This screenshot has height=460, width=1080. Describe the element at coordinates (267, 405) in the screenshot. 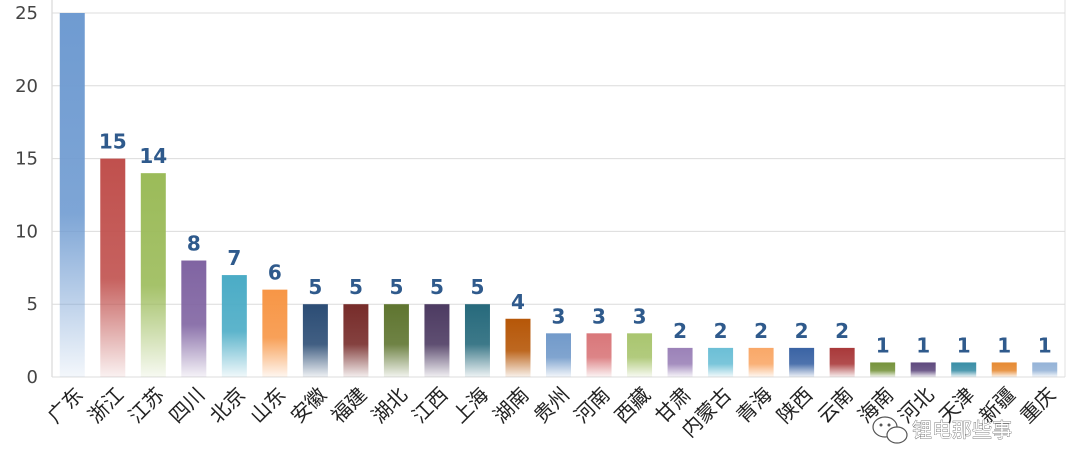

I see `x-tick-label: 山东` at that location.